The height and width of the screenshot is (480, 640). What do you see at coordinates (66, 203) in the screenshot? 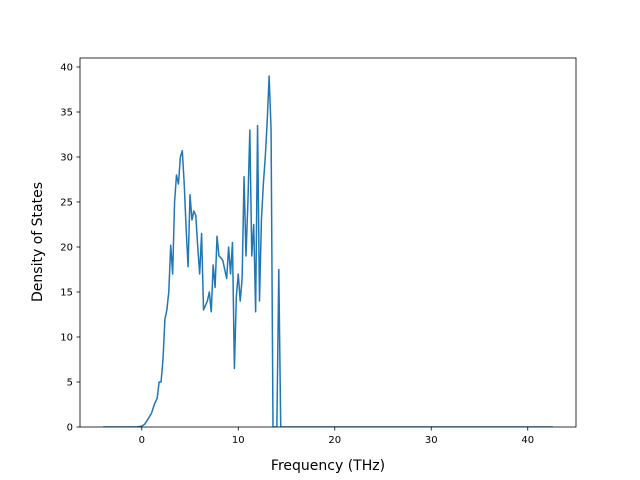
I see `y-tick-label: 25` at bounding box center [66, 203].